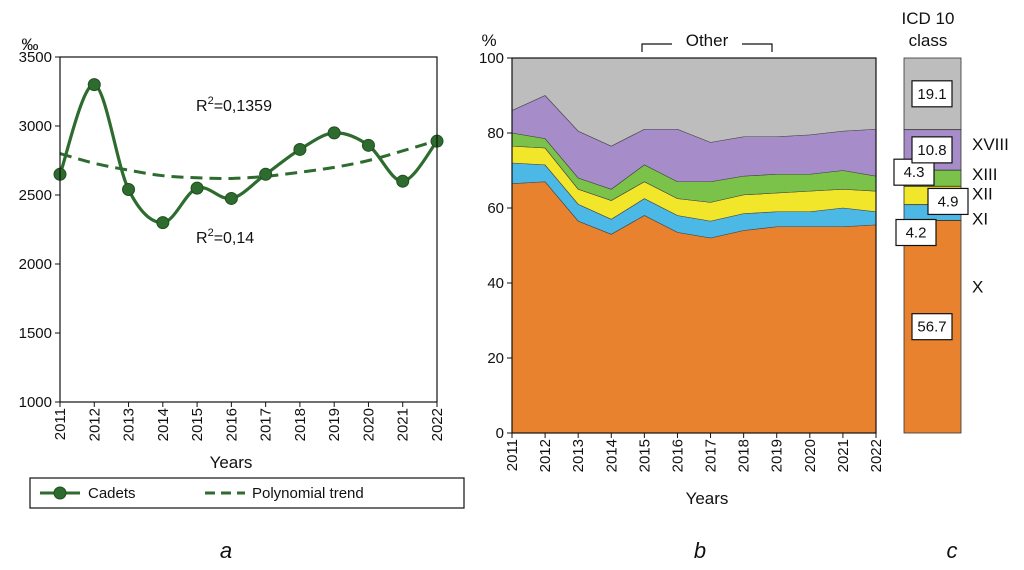 The height and width of the screenshot is (570, 1024). Describe the element at coordinates (35, 57) in the screenshot. I see `y-tick-label: 3500` at that location.